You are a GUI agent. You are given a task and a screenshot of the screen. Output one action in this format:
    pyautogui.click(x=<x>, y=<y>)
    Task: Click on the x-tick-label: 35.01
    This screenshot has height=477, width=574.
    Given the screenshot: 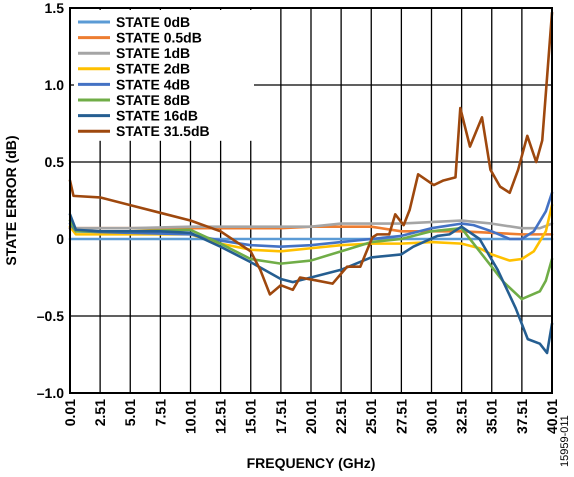 What is the action you would take?
    pyautogui.click(x=492, y=416)
    